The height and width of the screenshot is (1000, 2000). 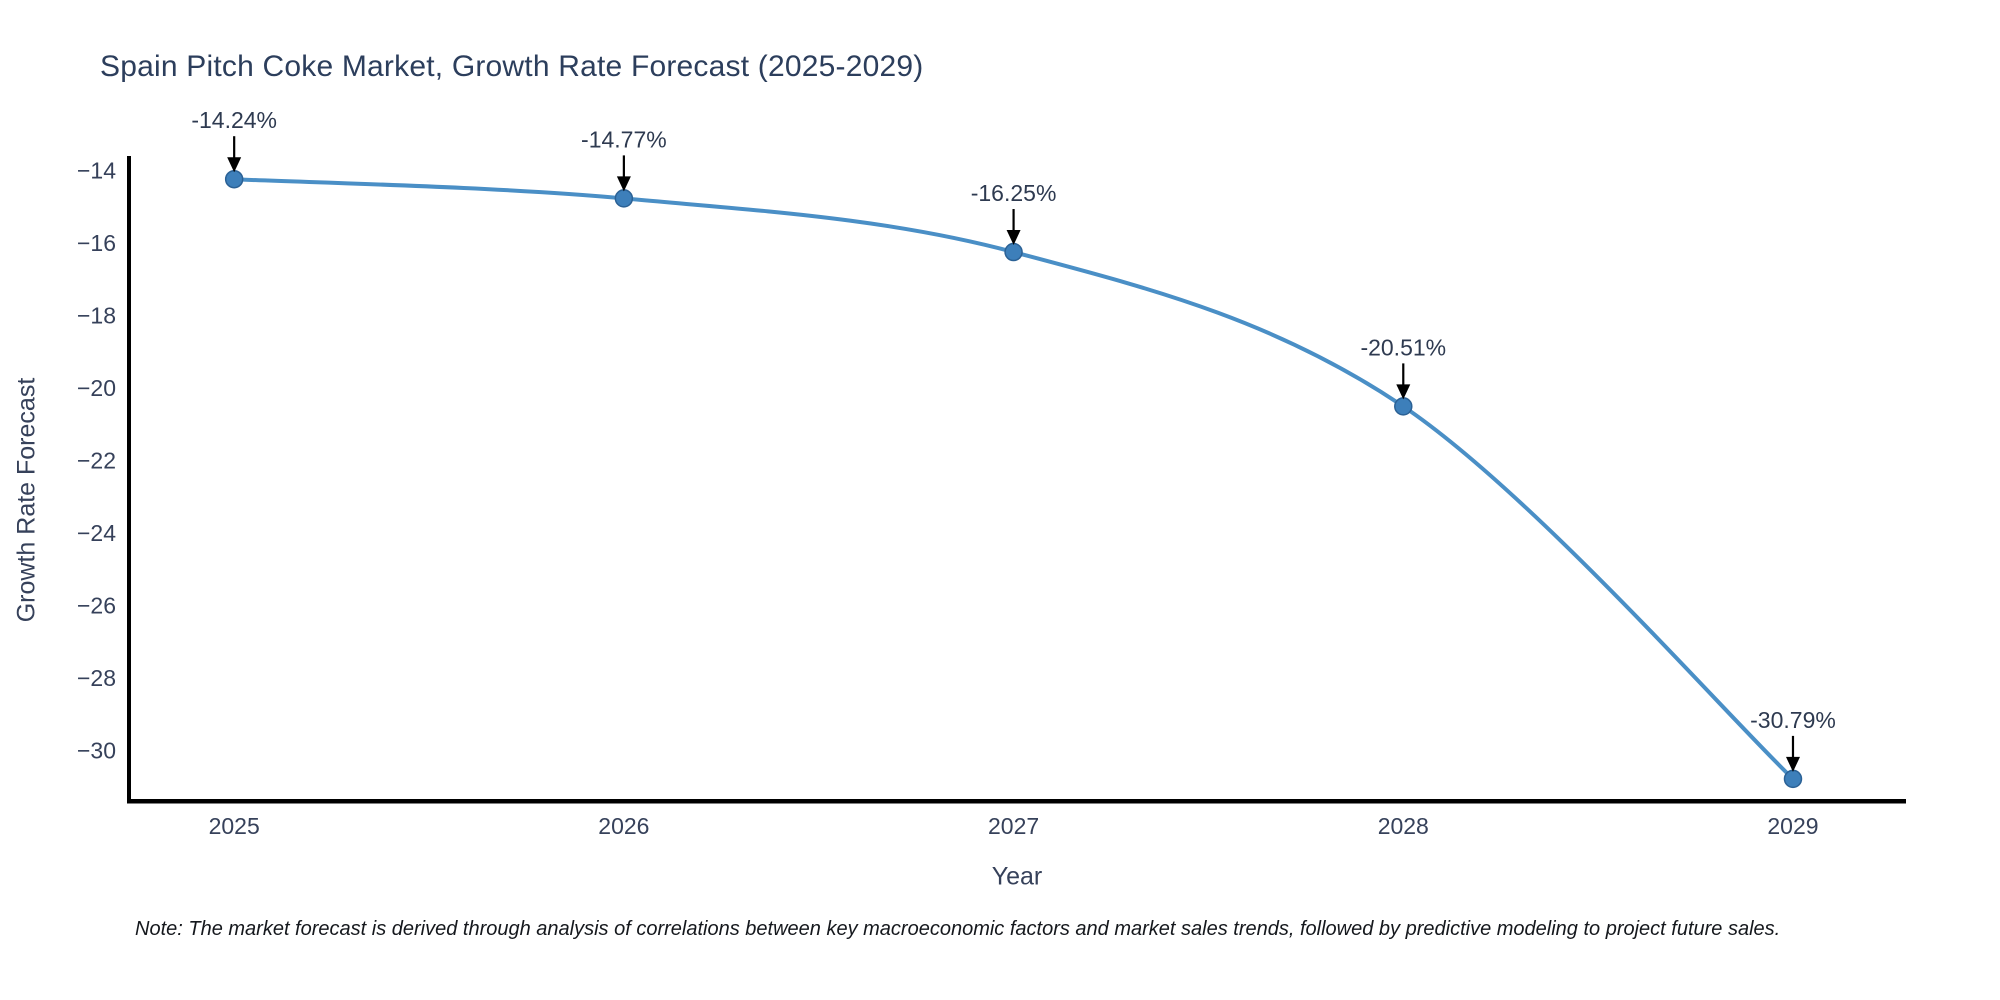 I want to click on y-tick-label: −16, so click(x=96, y=243).